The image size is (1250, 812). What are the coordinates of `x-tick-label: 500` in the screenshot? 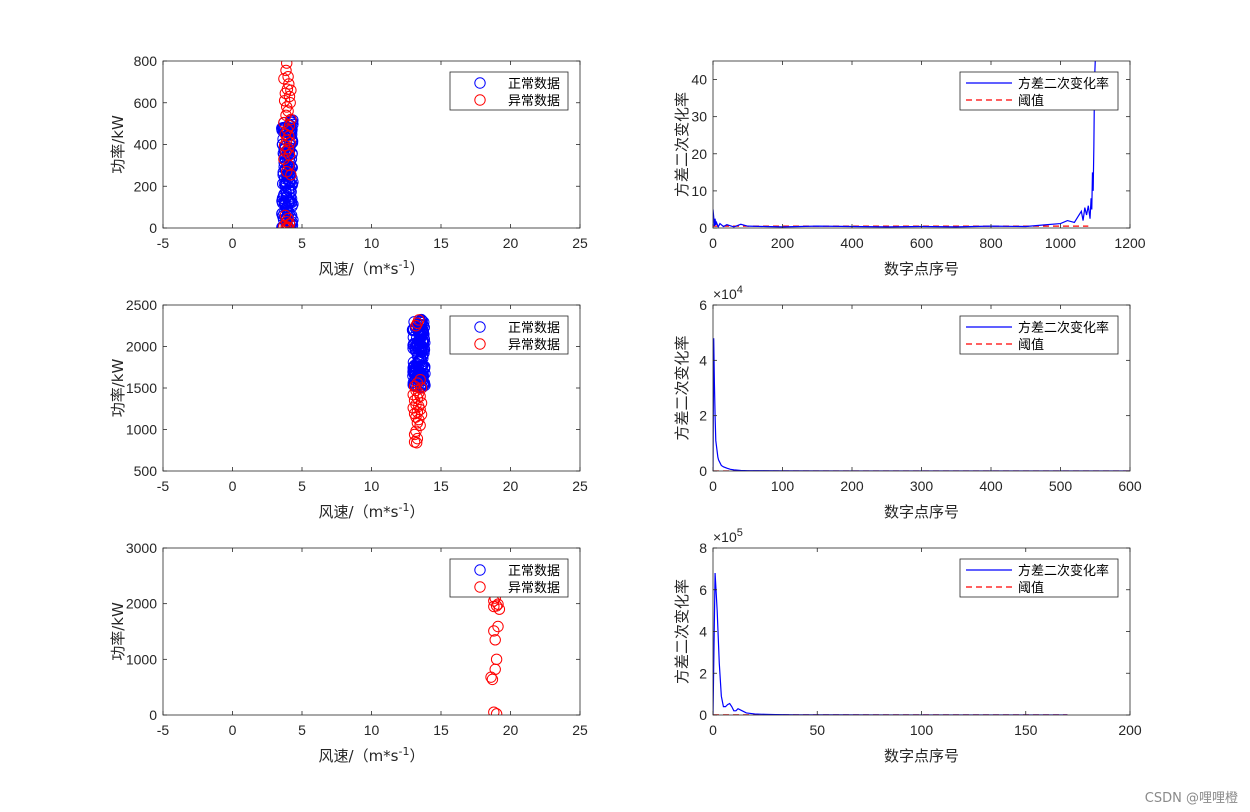 It's located at (1061, 486).